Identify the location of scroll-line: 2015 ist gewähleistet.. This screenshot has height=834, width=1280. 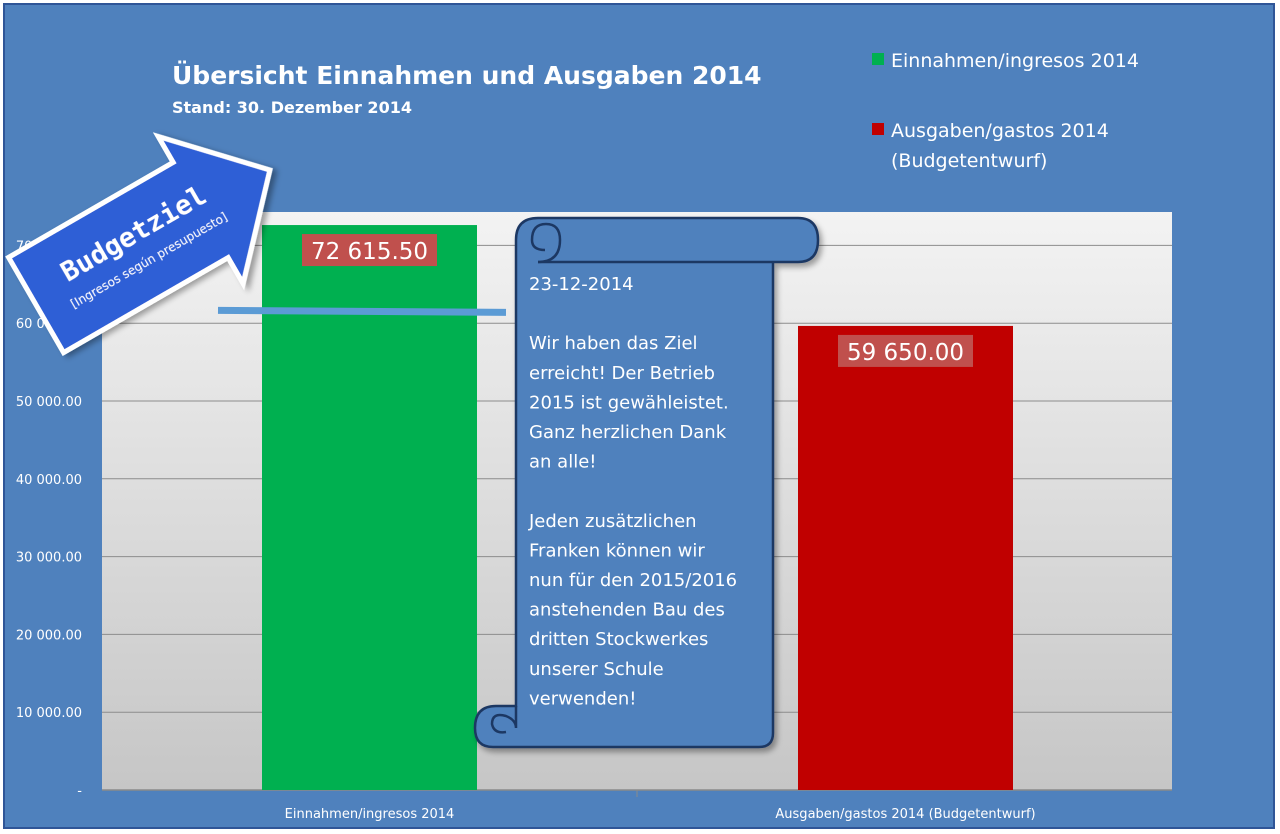
(629, 402).